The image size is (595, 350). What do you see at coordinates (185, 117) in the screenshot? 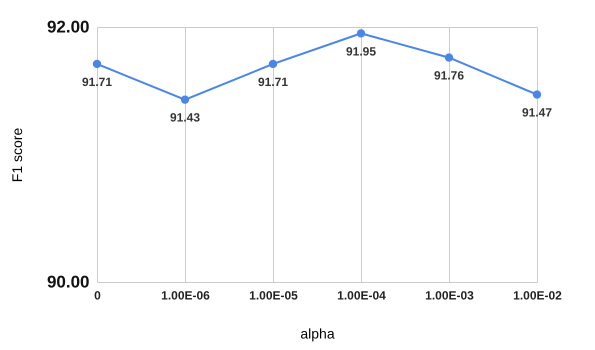
I see `data-label: 91.43` at bounding box center [185, 117].